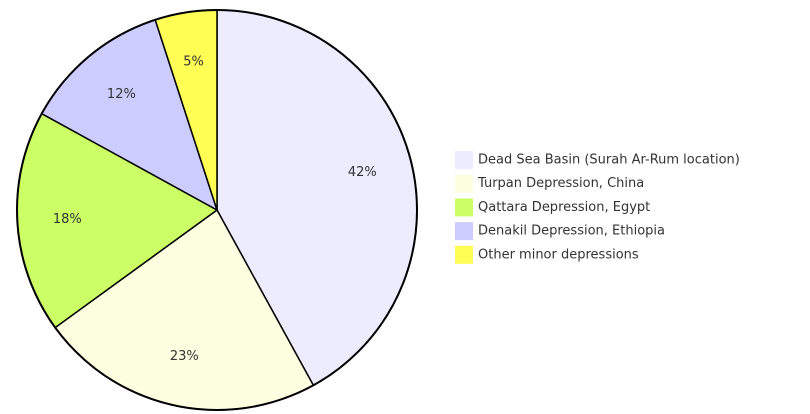 The image size is (810, 414). I want to click on slice-label: 5%, so click(193, 61).